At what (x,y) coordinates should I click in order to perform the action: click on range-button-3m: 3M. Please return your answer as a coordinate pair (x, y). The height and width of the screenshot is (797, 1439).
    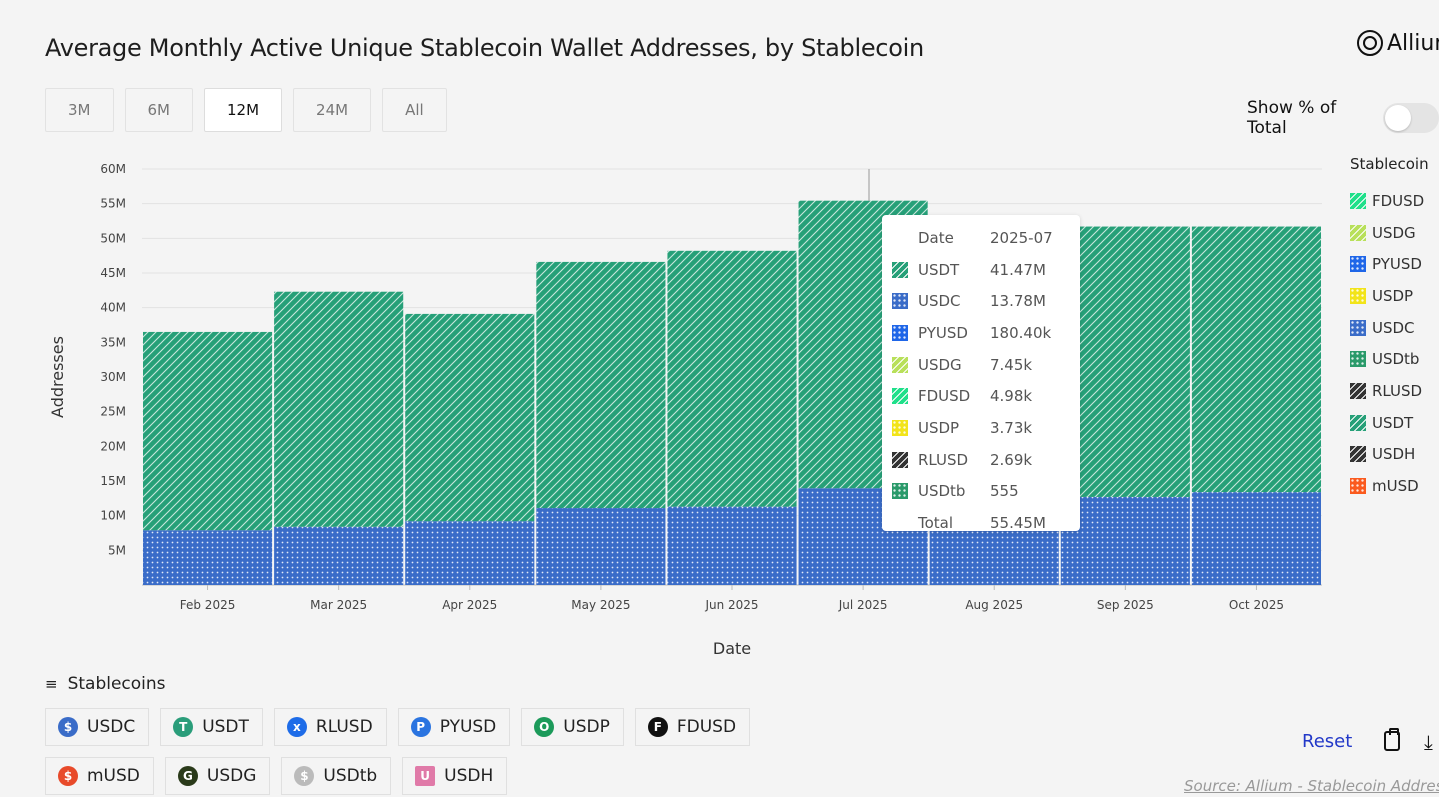
    Looking at the image, I should click on (79, 110).